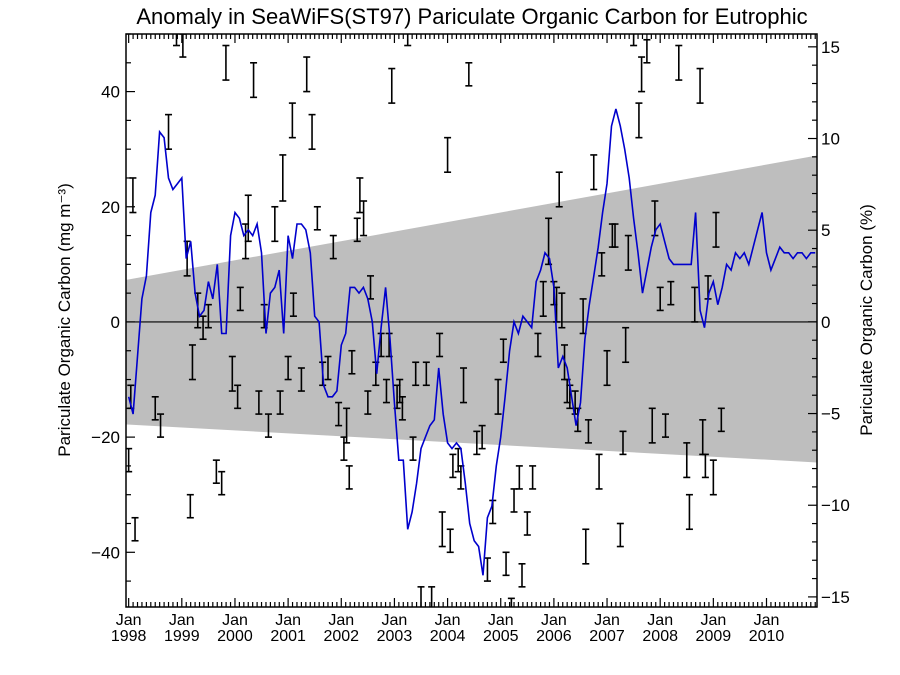 The height and width of the screenshot is (675, 900). What do you see at coordinates (105, 437) in the screenshot?
I see `y-left-tick-label: −20` at bounding box center [105, 437].